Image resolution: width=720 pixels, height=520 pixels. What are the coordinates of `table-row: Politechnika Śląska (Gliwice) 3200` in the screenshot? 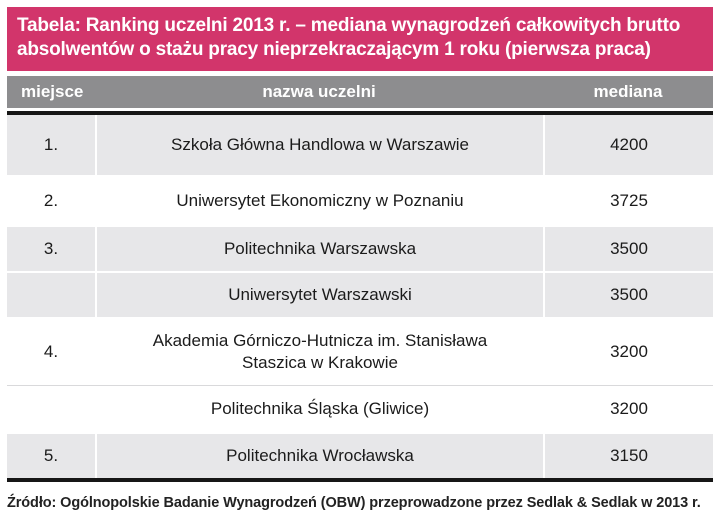 It's located at (360, 408).